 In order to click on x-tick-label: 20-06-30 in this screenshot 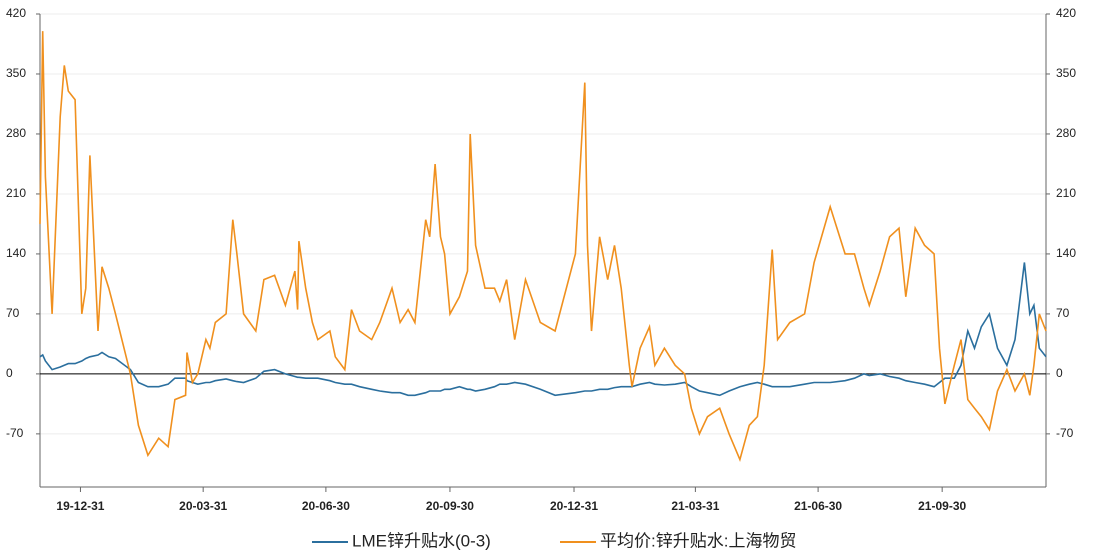, I will do `click(326, 506)`.